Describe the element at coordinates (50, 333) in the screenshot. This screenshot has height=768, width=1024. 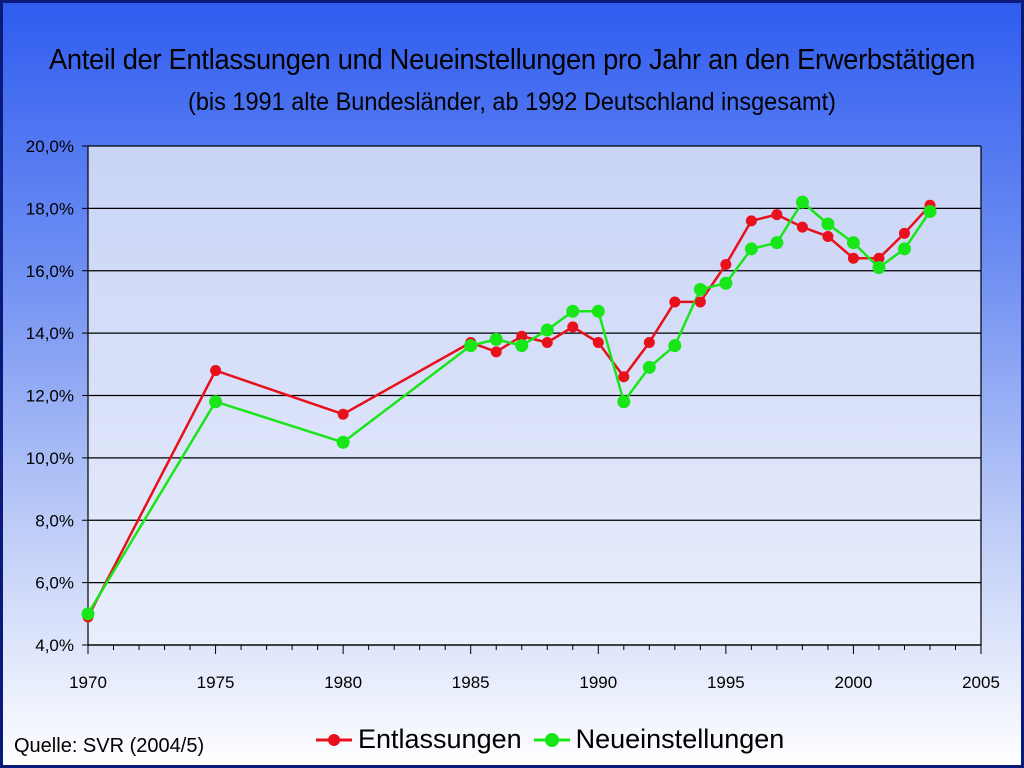
I see `y-tick-label: 14,0%` at that location.